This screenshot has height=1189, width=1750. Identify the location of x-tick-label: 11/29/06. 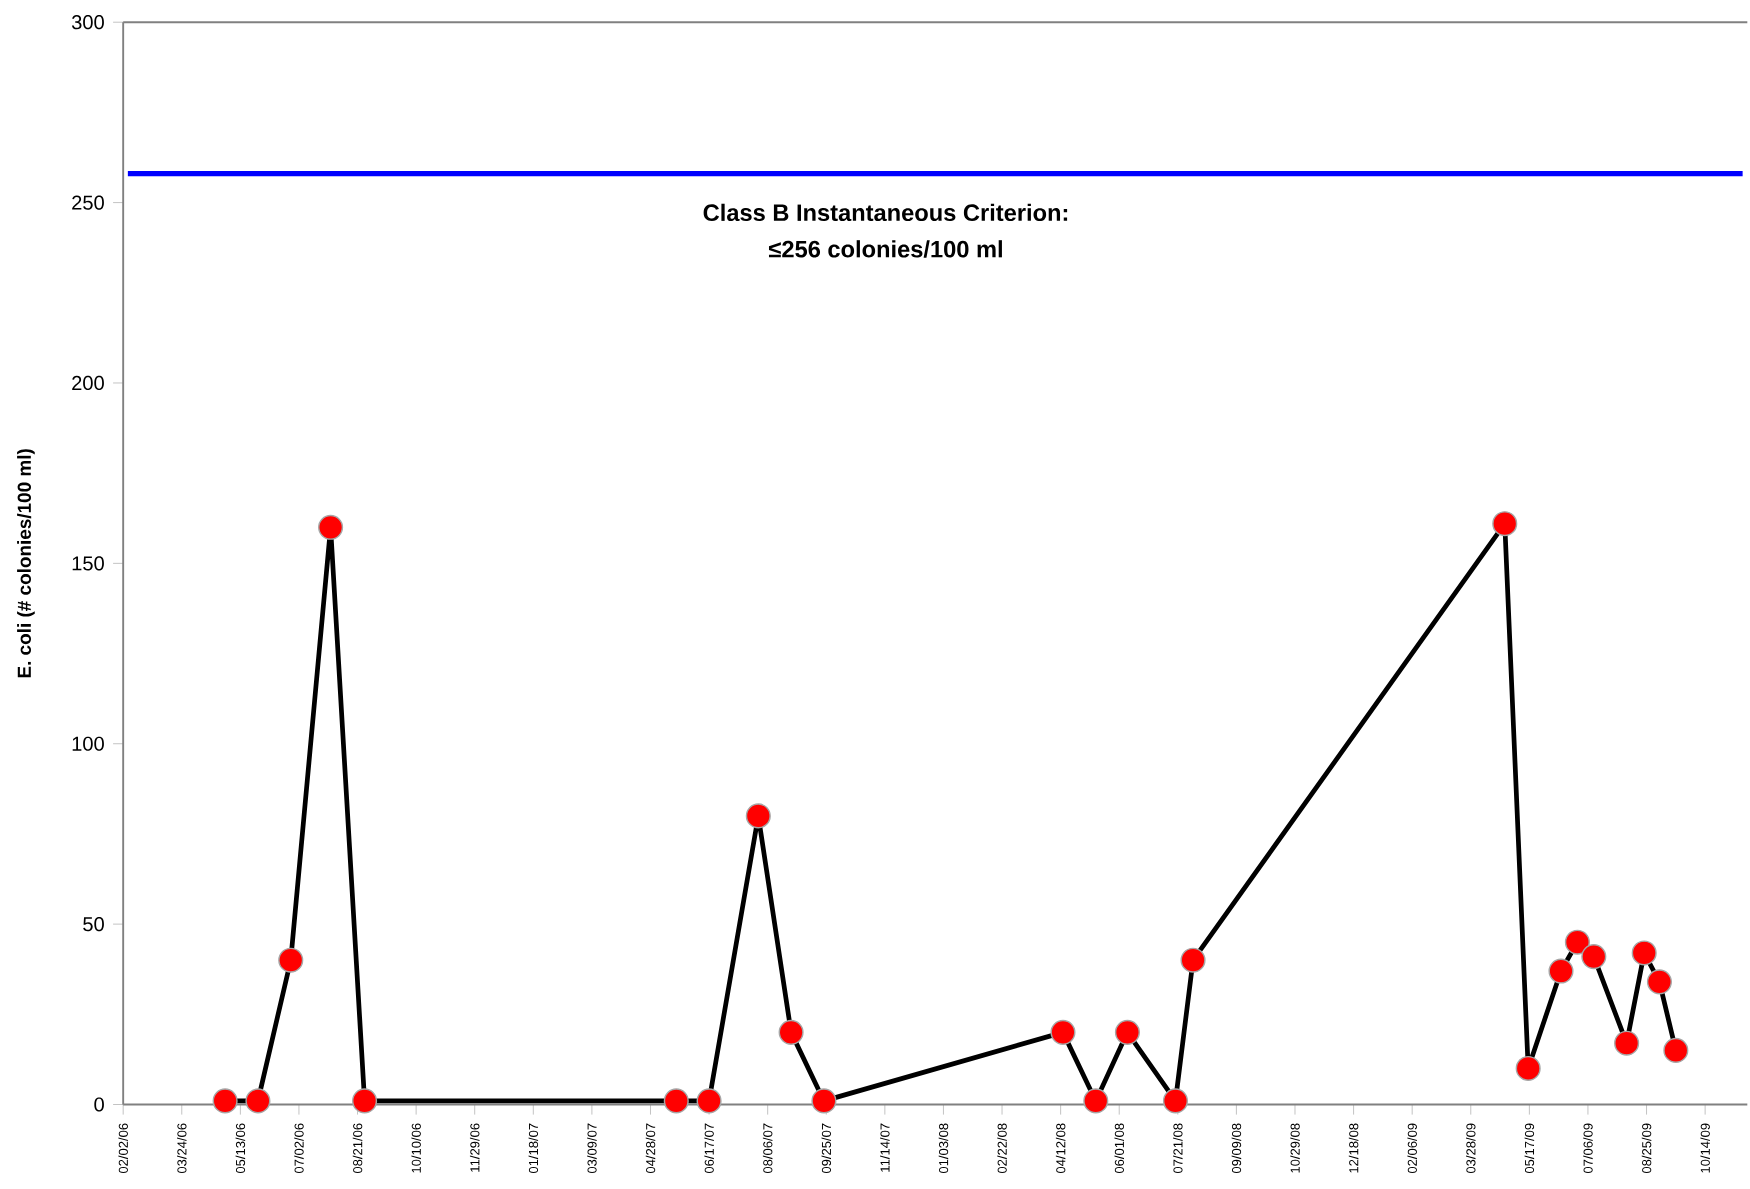
(474, 1147).